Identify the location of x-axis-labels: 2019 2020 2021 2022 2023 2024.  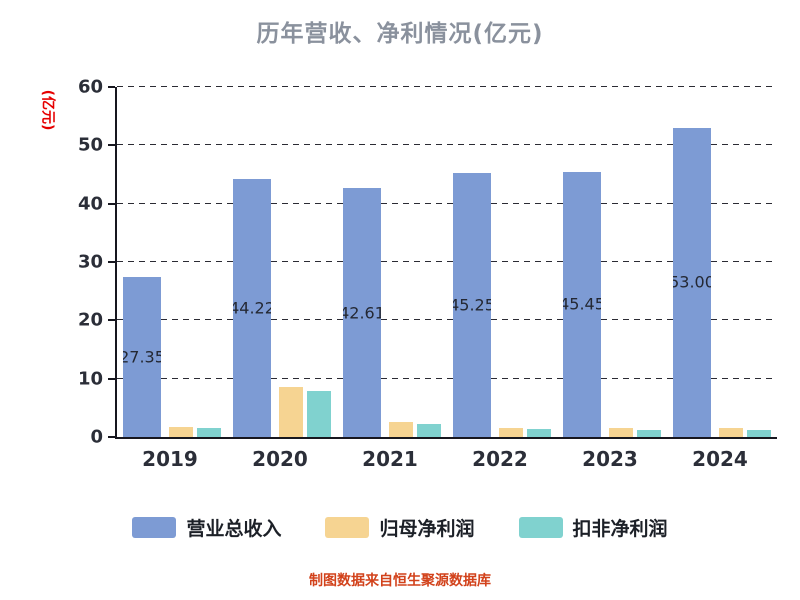
(445, 459).